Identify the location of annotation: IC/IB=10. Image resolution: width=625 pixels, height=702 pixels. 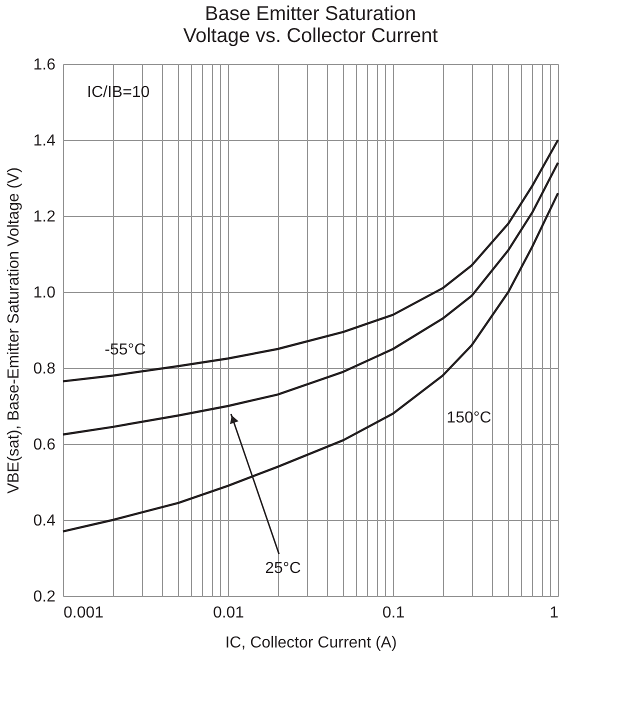
(118, 92).